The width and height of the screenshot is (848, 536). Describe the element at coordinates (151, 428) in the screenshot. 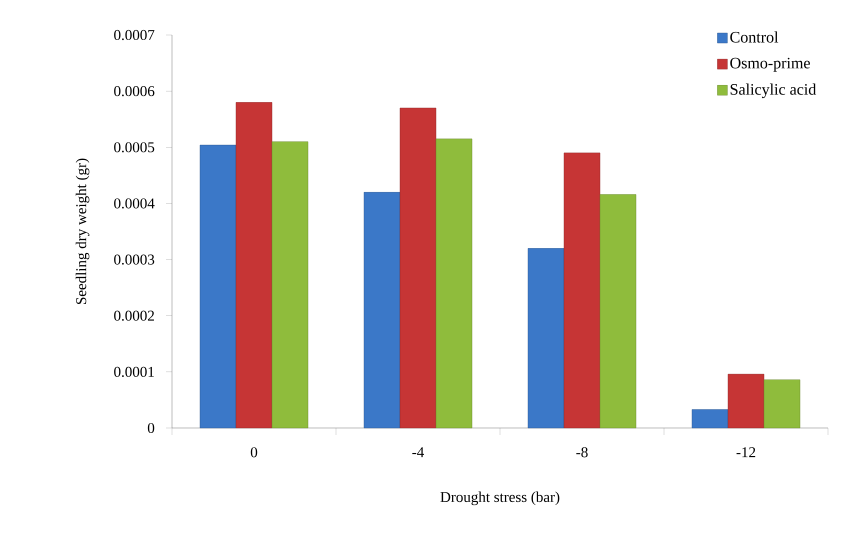

I see `y-tick-label: 0` at that location.